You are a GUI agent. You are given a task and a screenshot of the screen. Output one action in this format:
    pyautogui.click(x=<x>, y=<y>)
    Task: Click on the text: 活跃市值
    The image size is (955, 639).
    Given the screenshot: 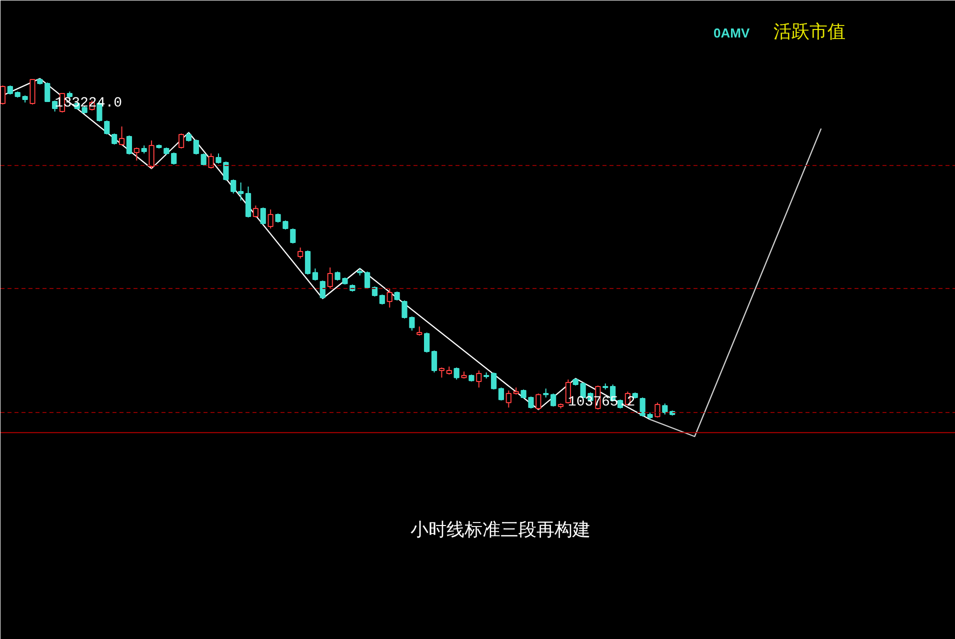 What is the action you would take?
    pyautogui.click(x=810, y=32)
    